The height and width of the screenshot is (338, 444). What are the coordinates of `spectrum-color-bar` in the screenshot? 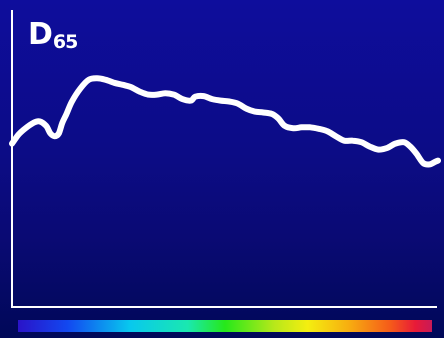 It's located at (225, 326).